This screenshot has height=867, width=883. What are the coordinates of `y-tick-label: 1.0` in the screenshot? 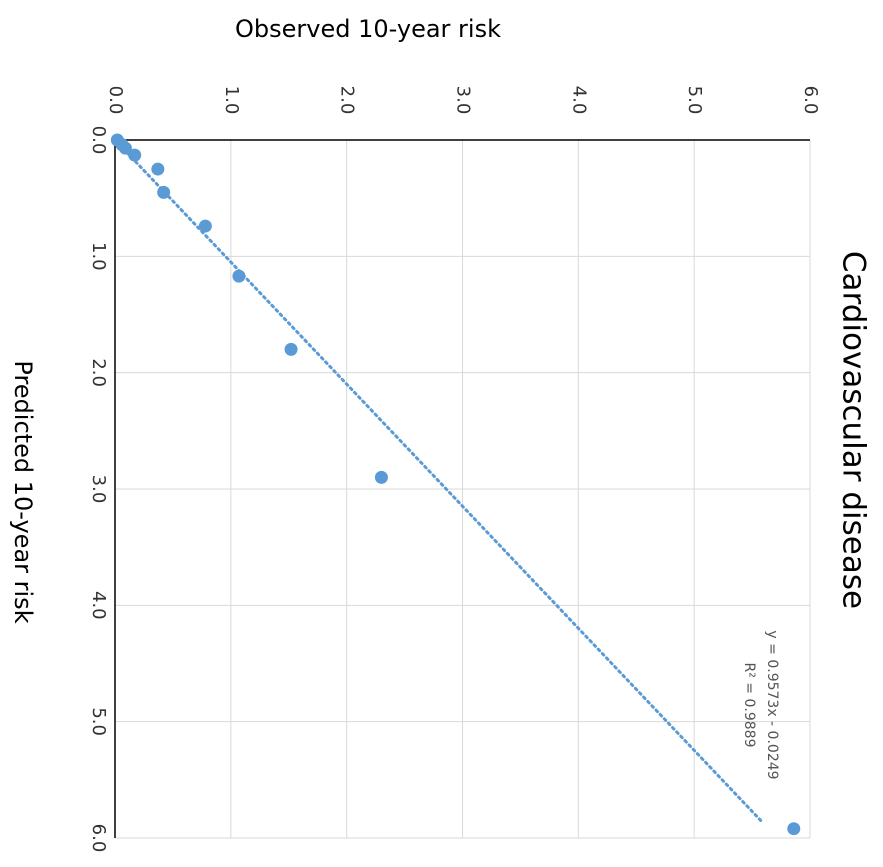 It's located at (231, 100).